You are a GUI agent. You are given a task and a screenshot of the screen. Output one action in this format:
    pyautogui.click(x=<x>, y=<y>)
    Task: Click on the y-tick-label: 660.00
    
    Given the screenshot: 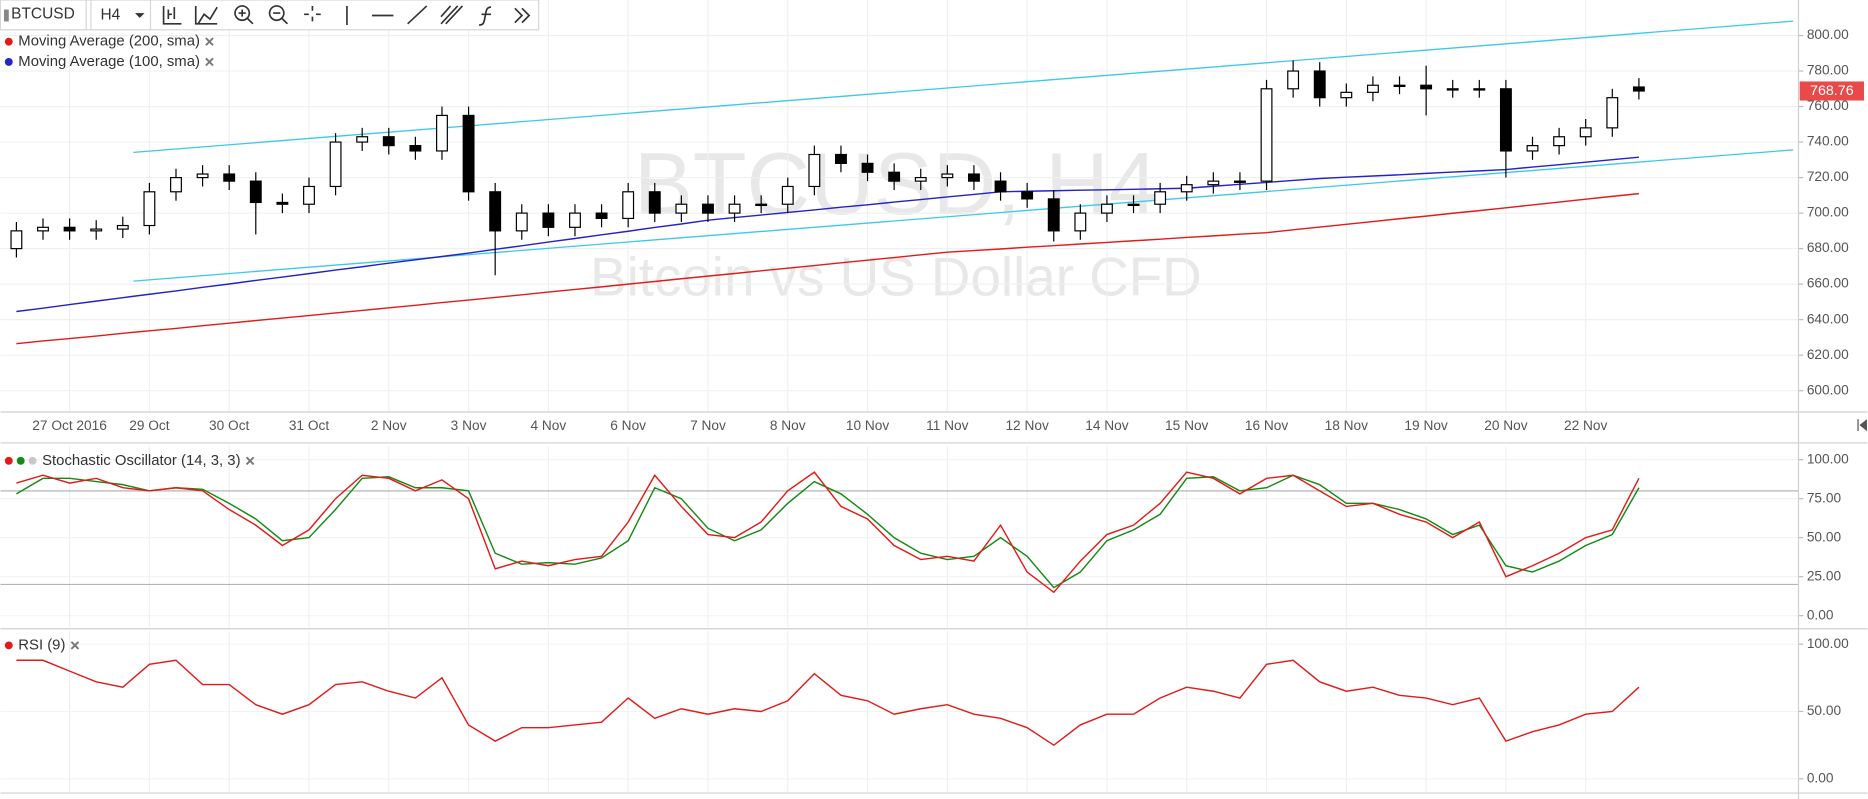 What is the action you would take?
    pyautogui.click(x=1828, y=283)
    